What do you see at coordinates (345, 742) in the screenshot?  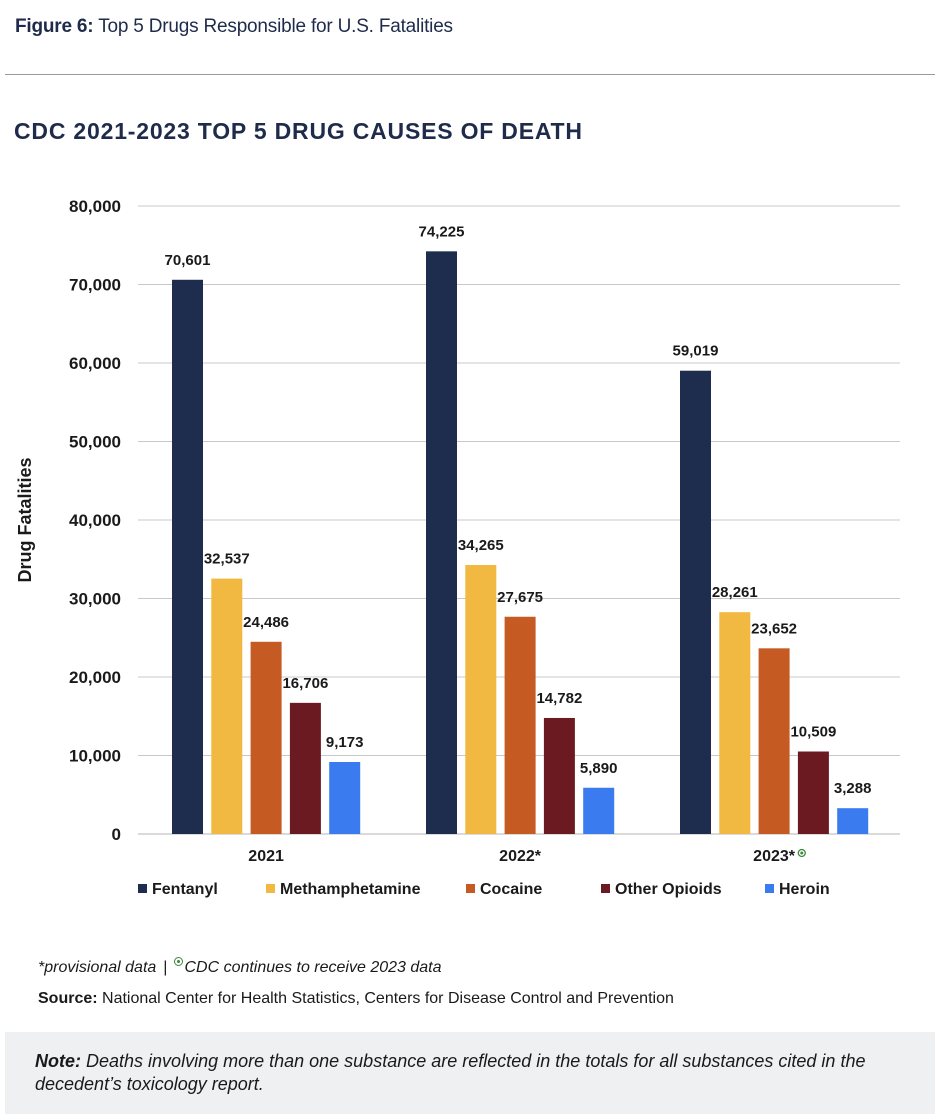 I see `data-label: 9,173` at bounding box center [345, 742].